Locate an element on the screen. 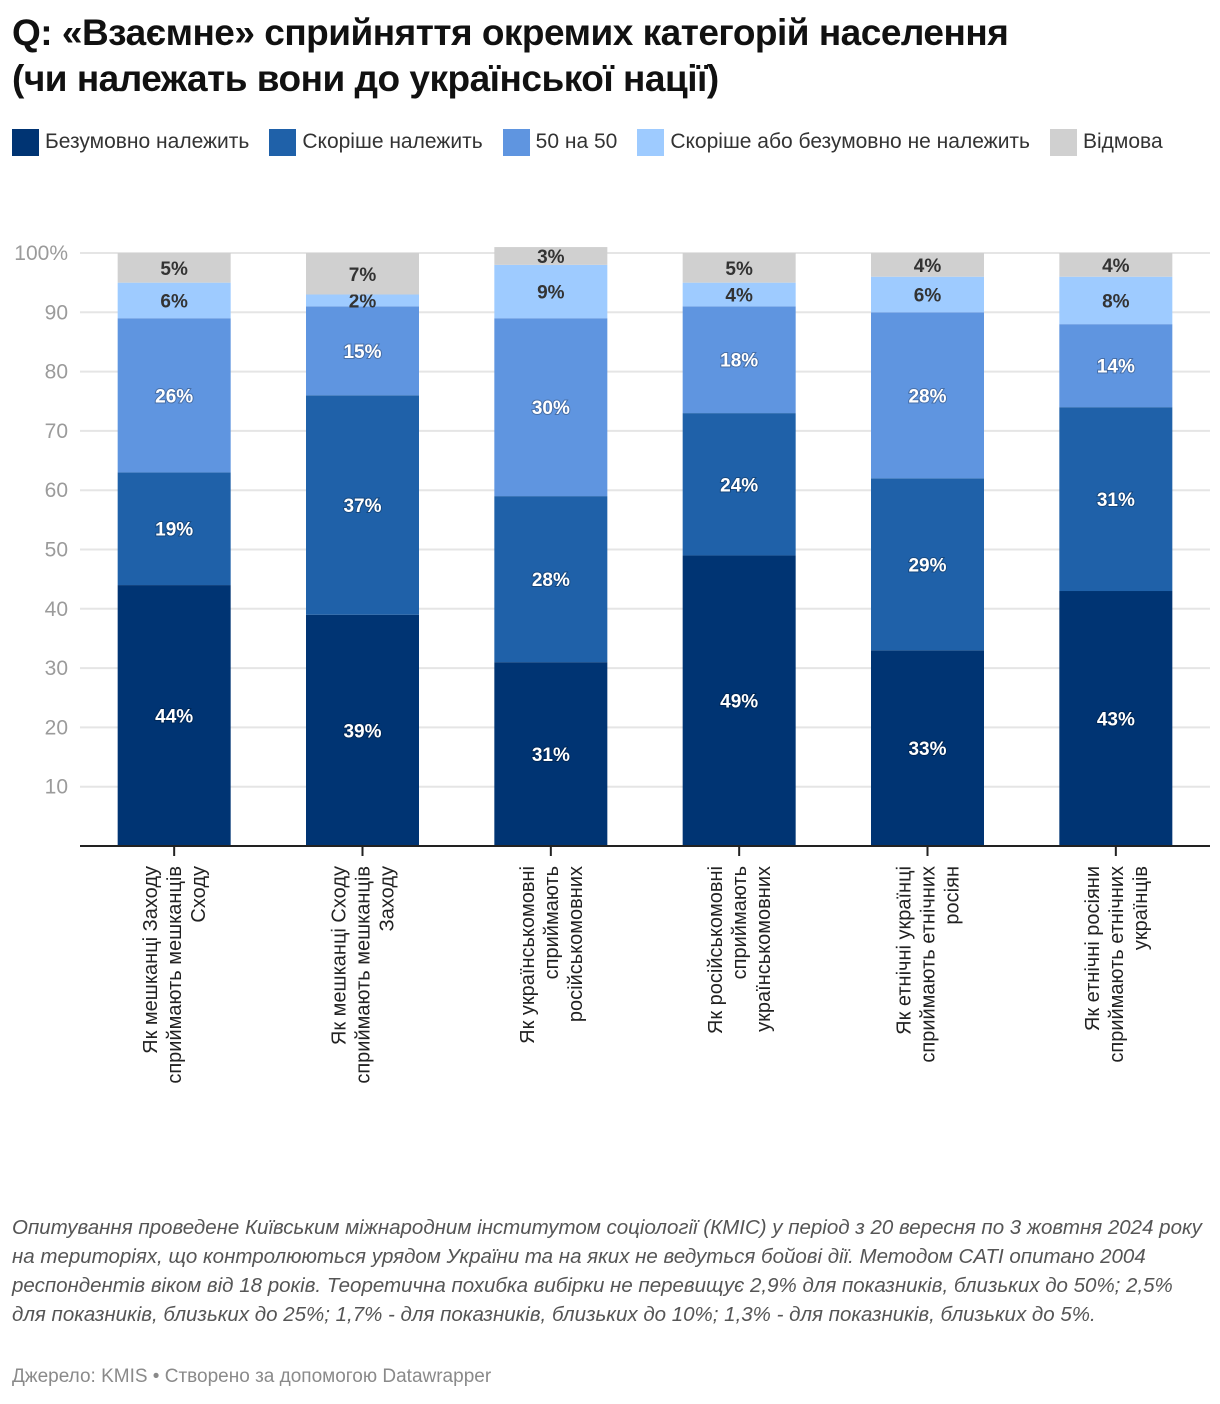 This screenshot has height=1404, width=1220. data-label: 33% is located at coordinates (927, 749).